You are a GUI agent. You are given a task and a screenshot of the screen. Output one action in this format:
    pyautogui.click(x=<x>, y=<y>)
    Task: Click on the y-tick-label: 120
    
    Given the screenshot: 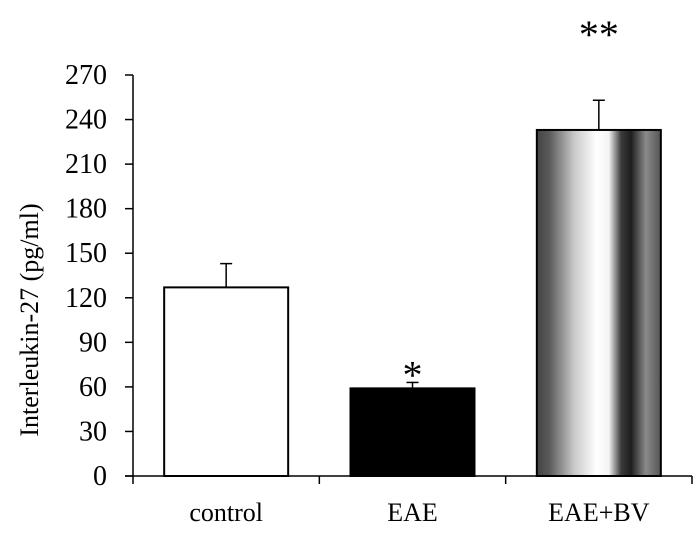 What is the action you would take?
    pyautogui.click(x=86, y=298)
    